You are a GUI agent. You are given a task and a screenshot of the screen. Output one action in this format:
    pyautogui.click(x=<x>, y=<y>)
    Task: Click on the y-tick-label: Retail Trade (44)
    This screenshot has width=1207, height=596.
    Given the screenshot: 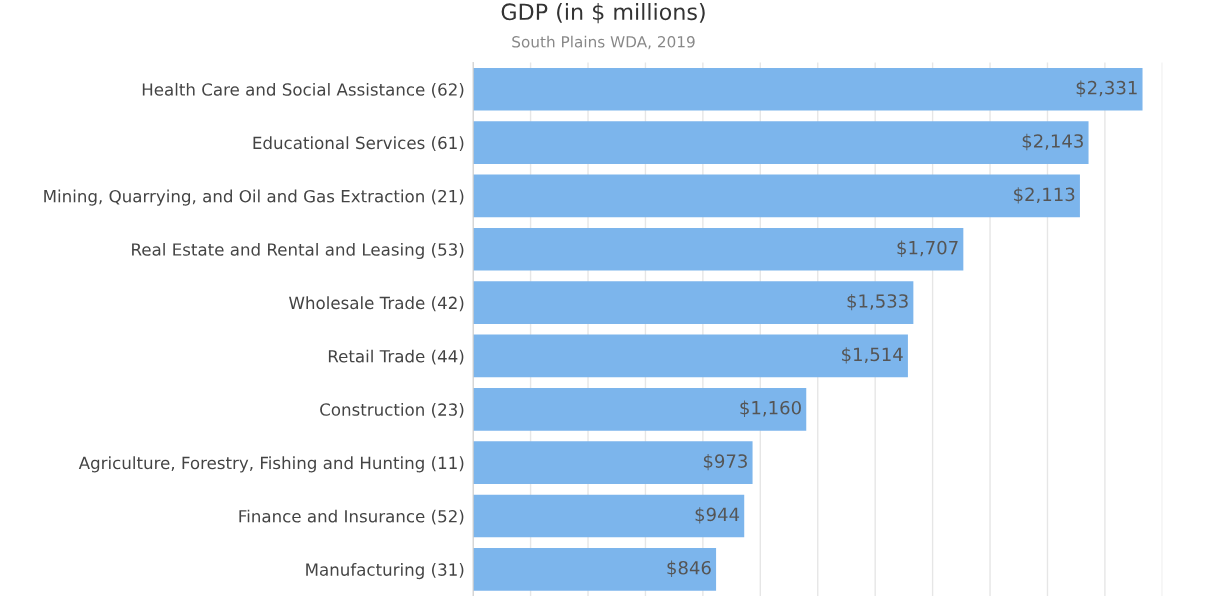 What is the action you would take?
    pyautogui.click(x=396, y=357)
    